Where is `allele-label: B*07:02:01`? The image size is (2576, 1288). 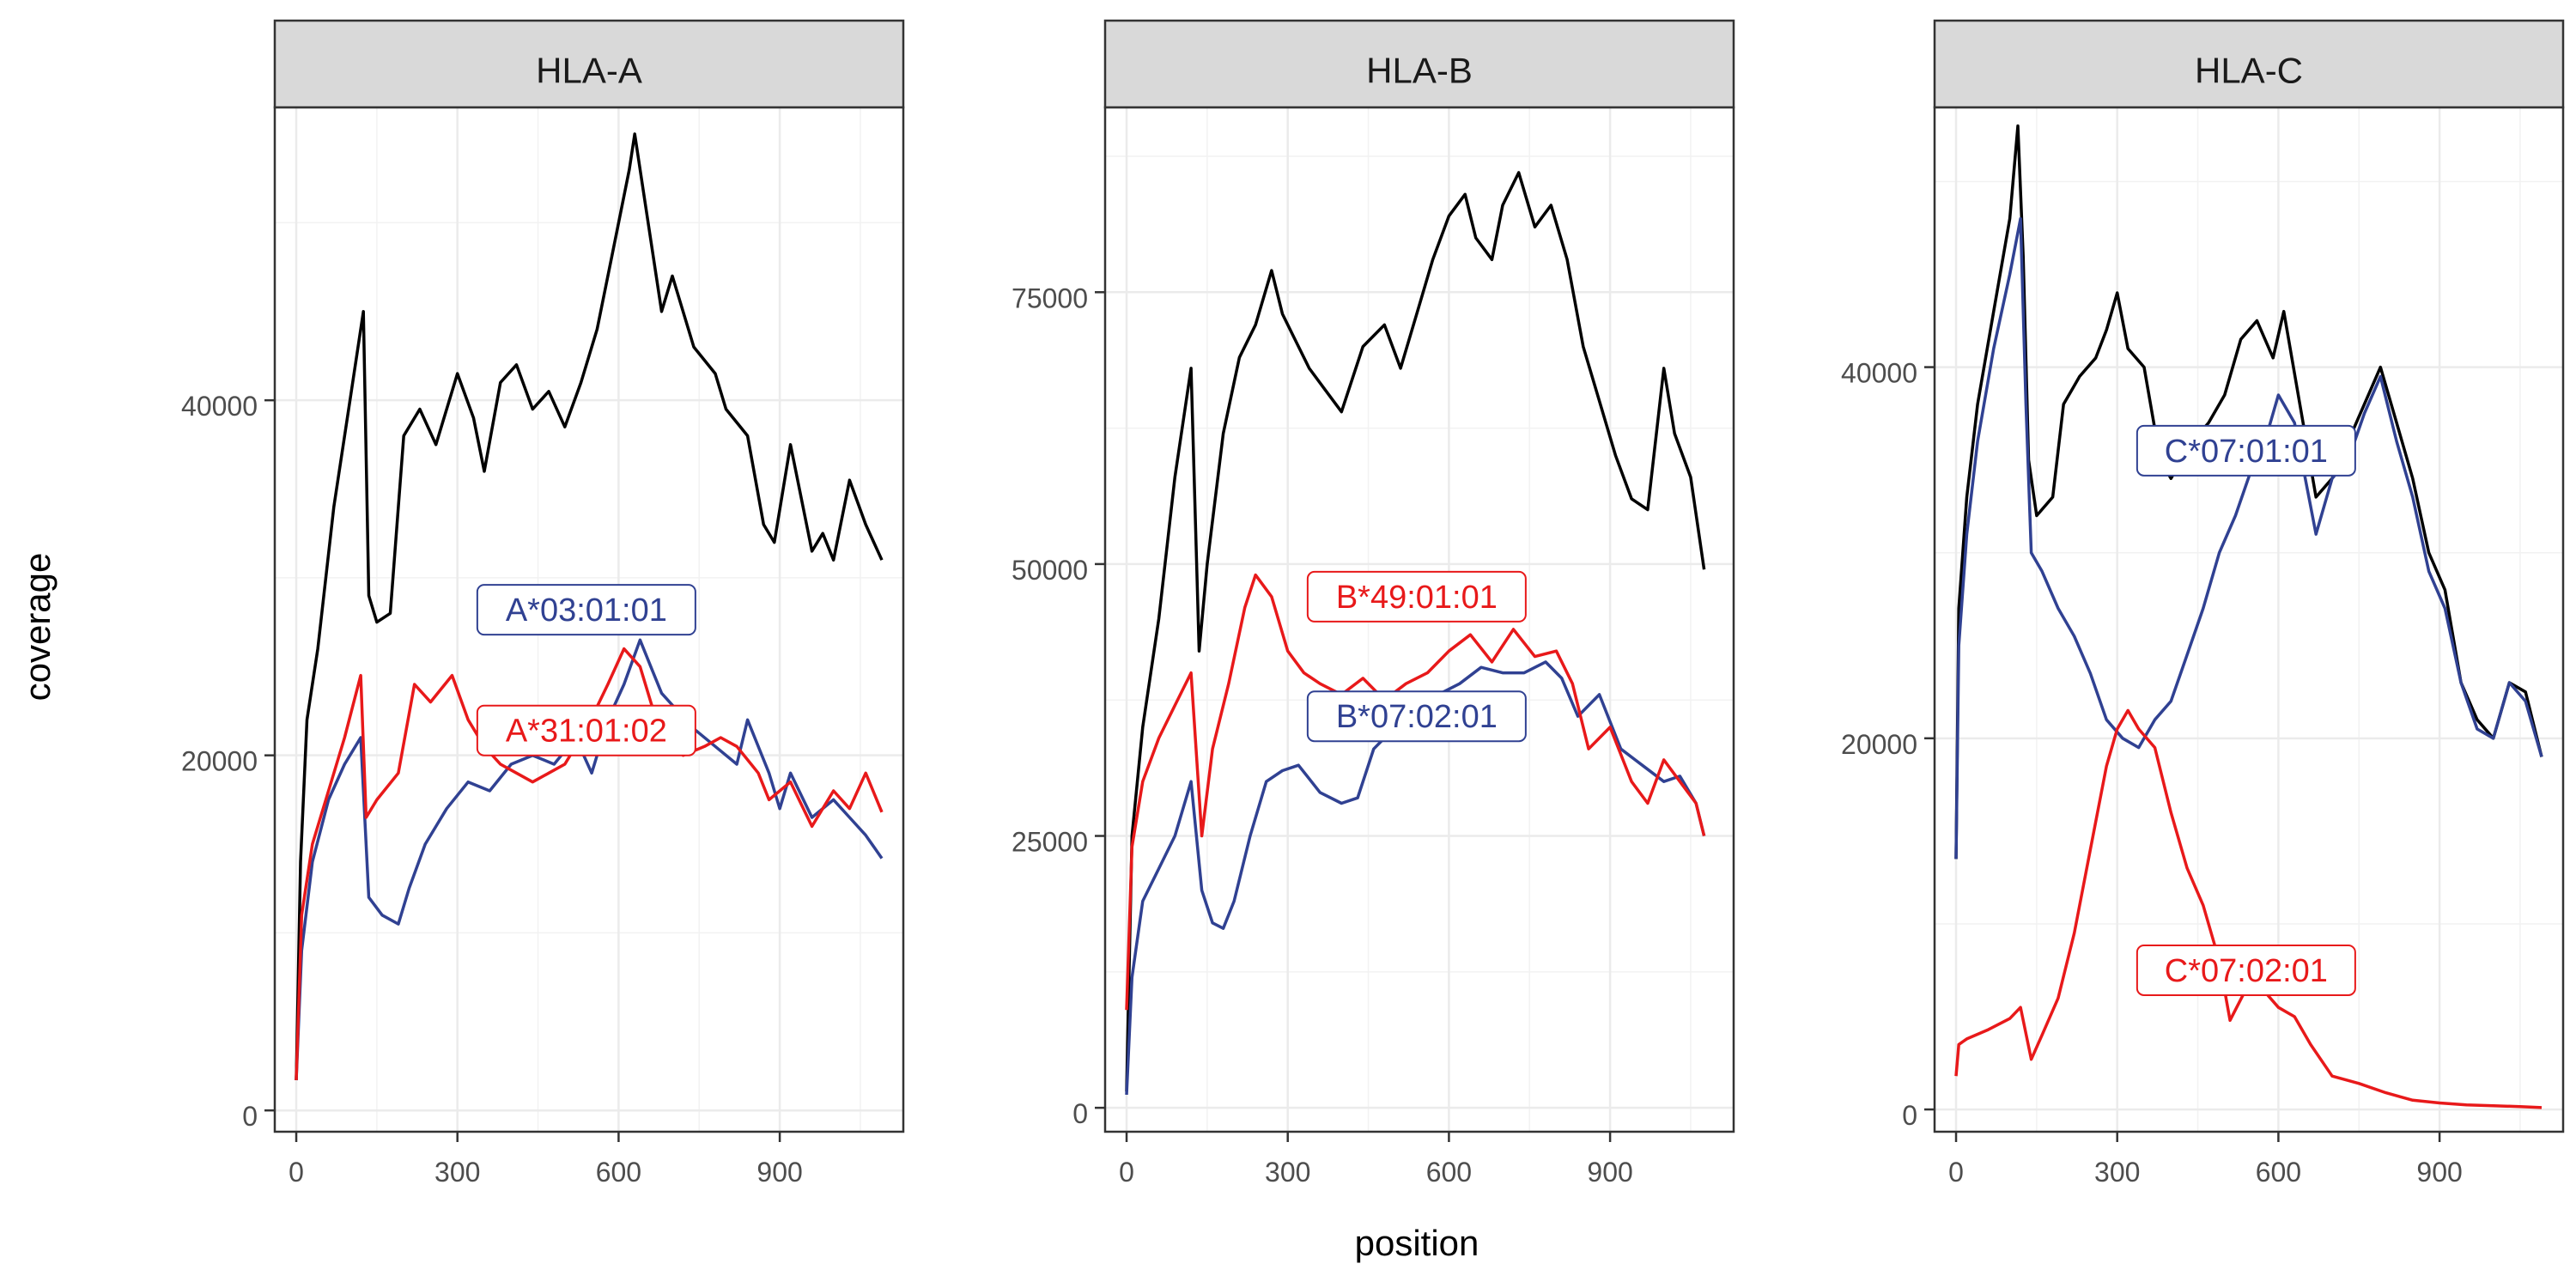
allele-label: B*07:02:01 is located at coordinates (1416, 716).